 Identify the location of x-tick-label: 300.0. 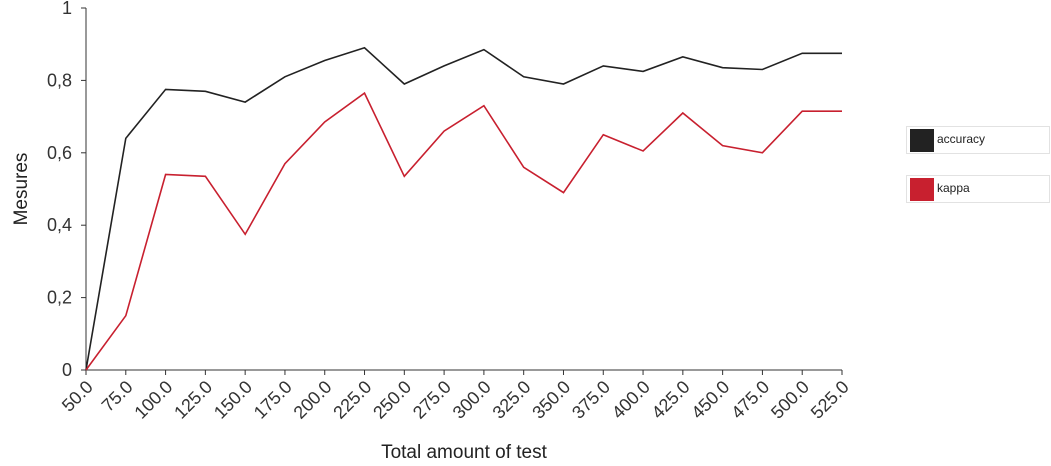
(472, 400).